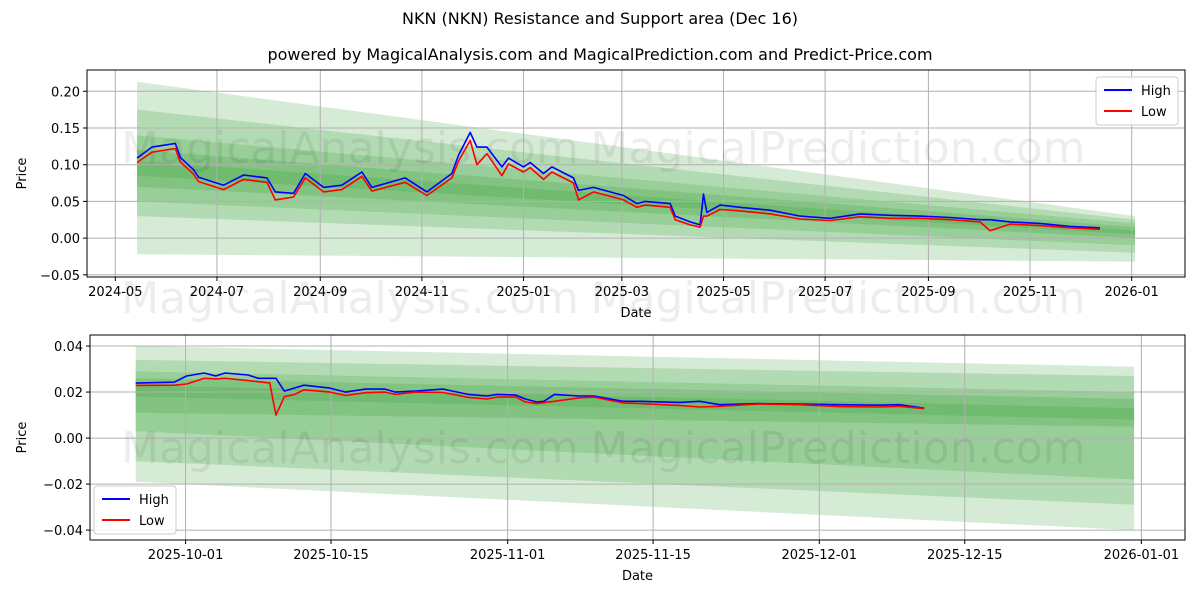 This screenshot has width=1200, height=600. I want to click on x-tick-label: 2025-12-15, so click(965, 555).